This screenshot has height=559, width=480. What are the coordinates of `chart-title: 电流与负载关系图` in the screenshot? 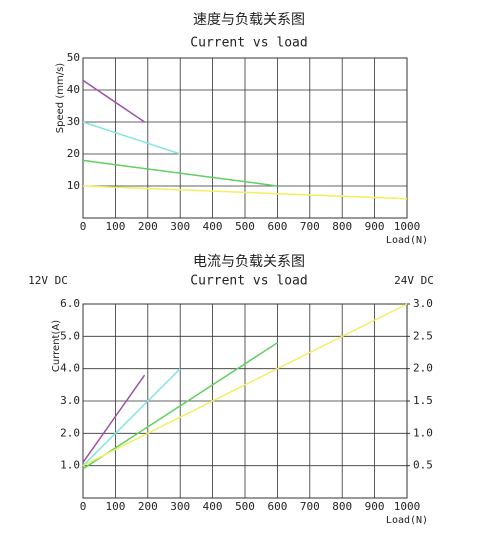 It's located at (249, 262).